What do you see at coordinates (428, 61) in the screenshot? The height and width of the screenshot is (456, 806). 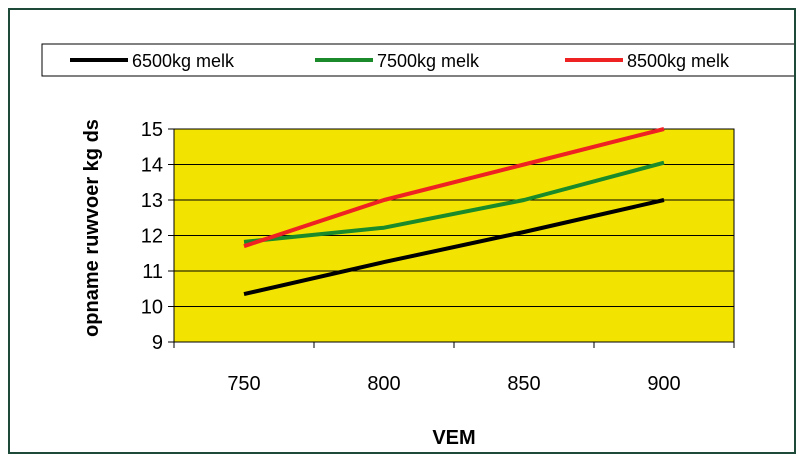 I see `legend-label: 7500kg melk` at bounding box center [428, 61].